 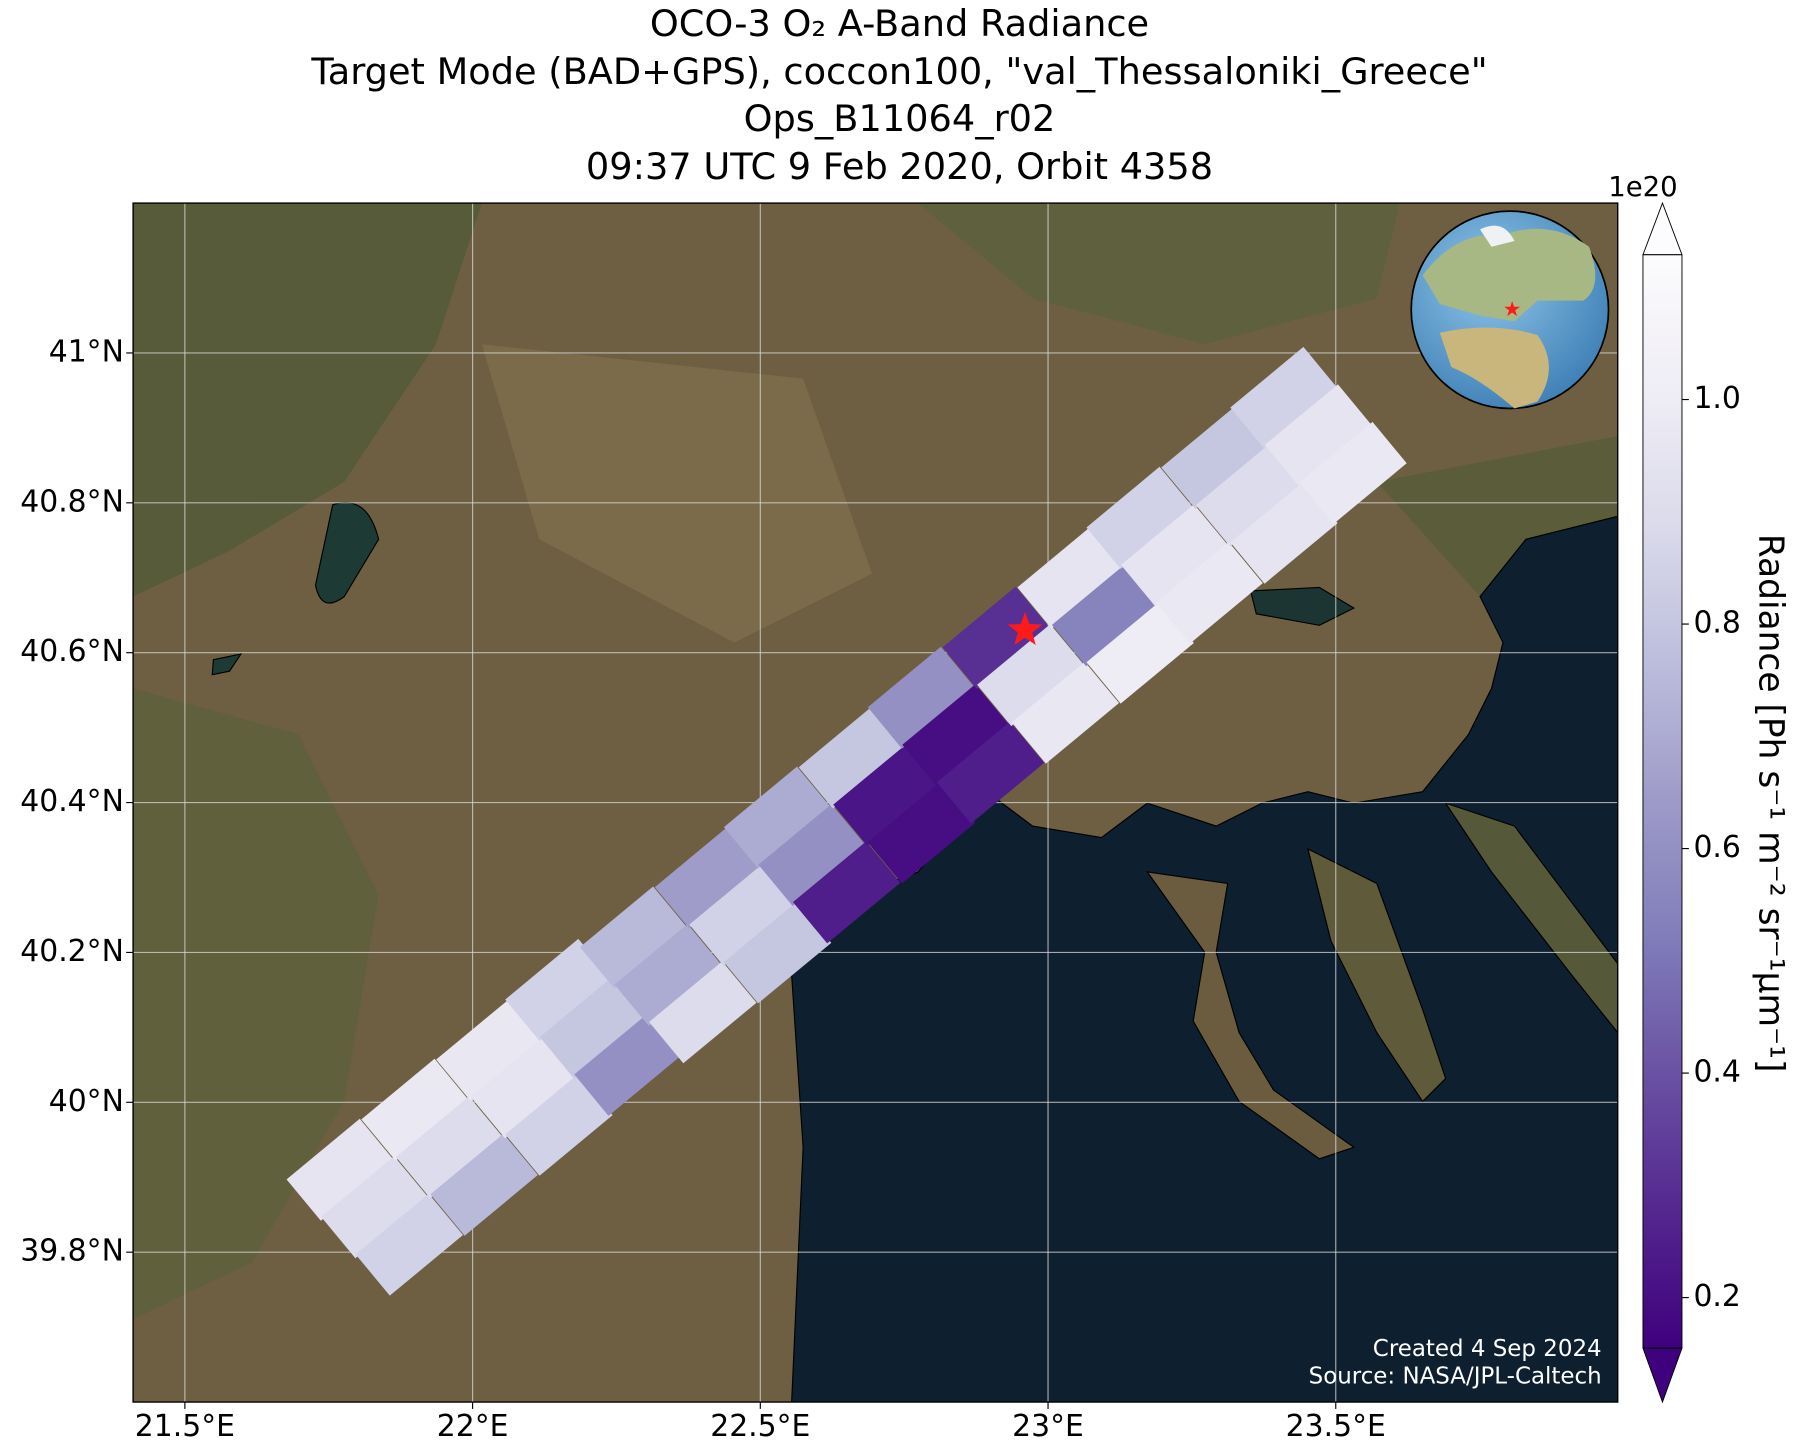 I want to click on colorbar-exponent: 1e20, so click(x=1642, y=187).